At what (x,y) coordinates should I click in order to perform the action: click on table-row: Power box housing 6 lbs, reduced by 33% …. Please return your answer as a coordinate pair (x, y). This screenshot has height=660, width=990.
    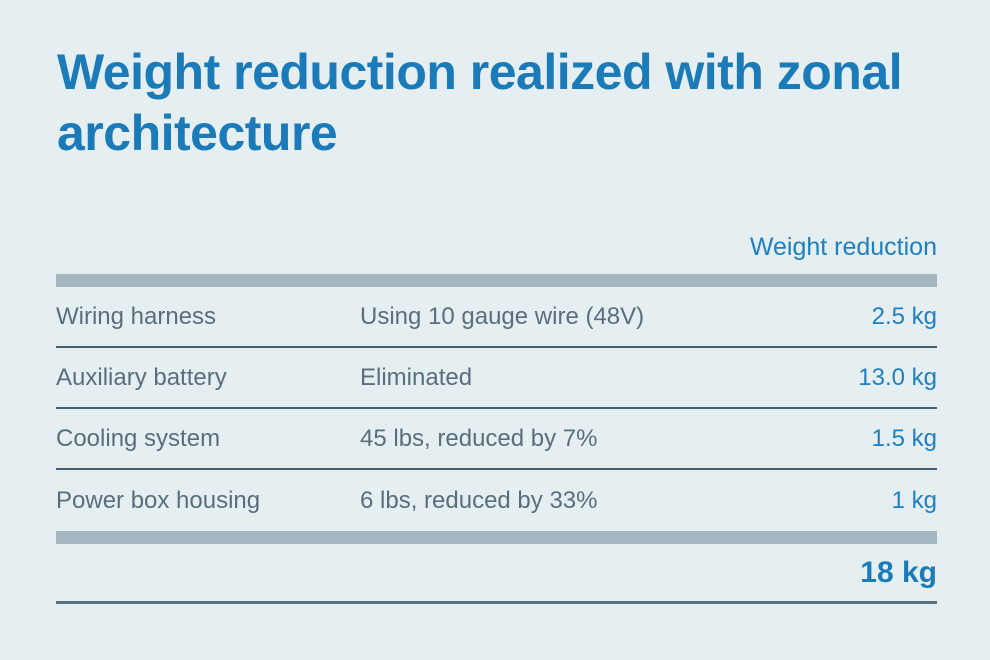
    Looking at the image, I should click on (496, 500).